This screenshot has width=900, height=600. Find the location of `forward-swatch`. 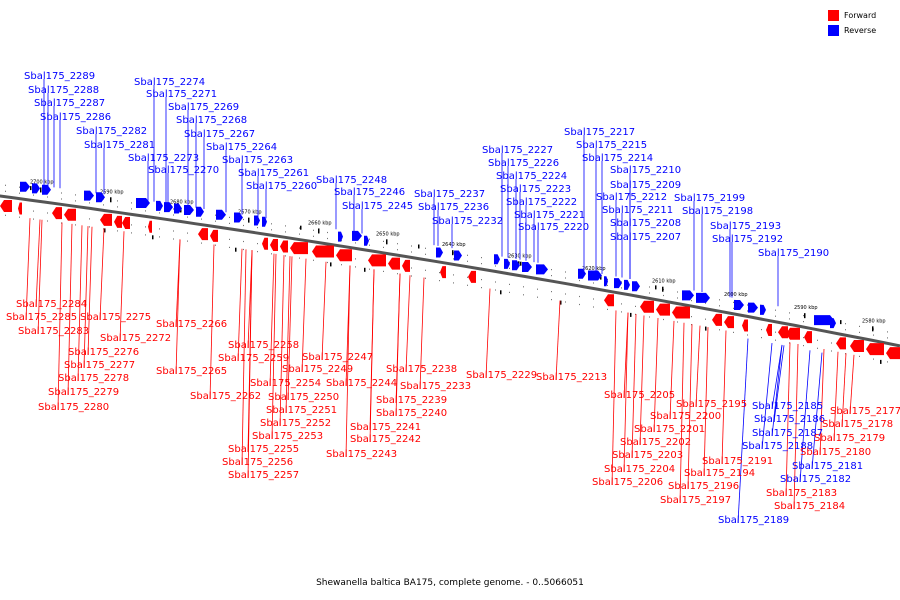

forward-swatch is located at coordinates (833, 15).